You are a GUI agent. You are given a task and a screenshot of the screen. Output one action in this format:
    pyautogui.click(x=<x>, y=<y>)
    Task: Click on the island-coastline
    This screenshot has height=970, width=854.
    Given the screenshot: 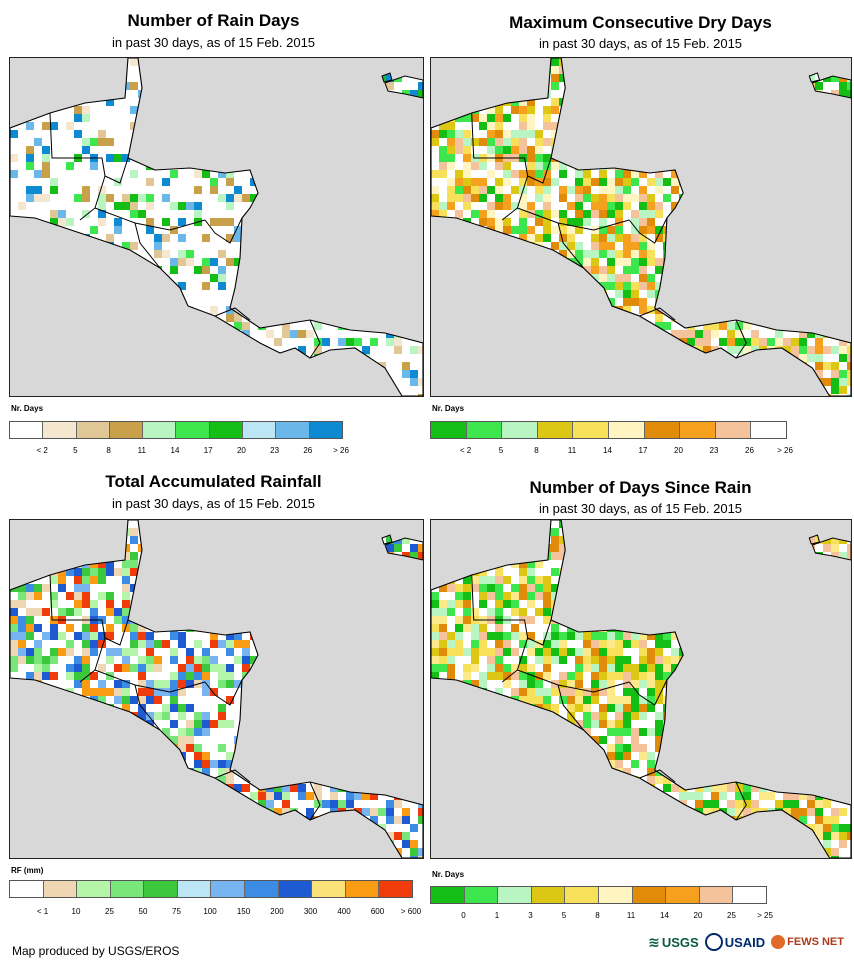 What is the action you would take?
    pyautogui.click(x=387, y=539)
    